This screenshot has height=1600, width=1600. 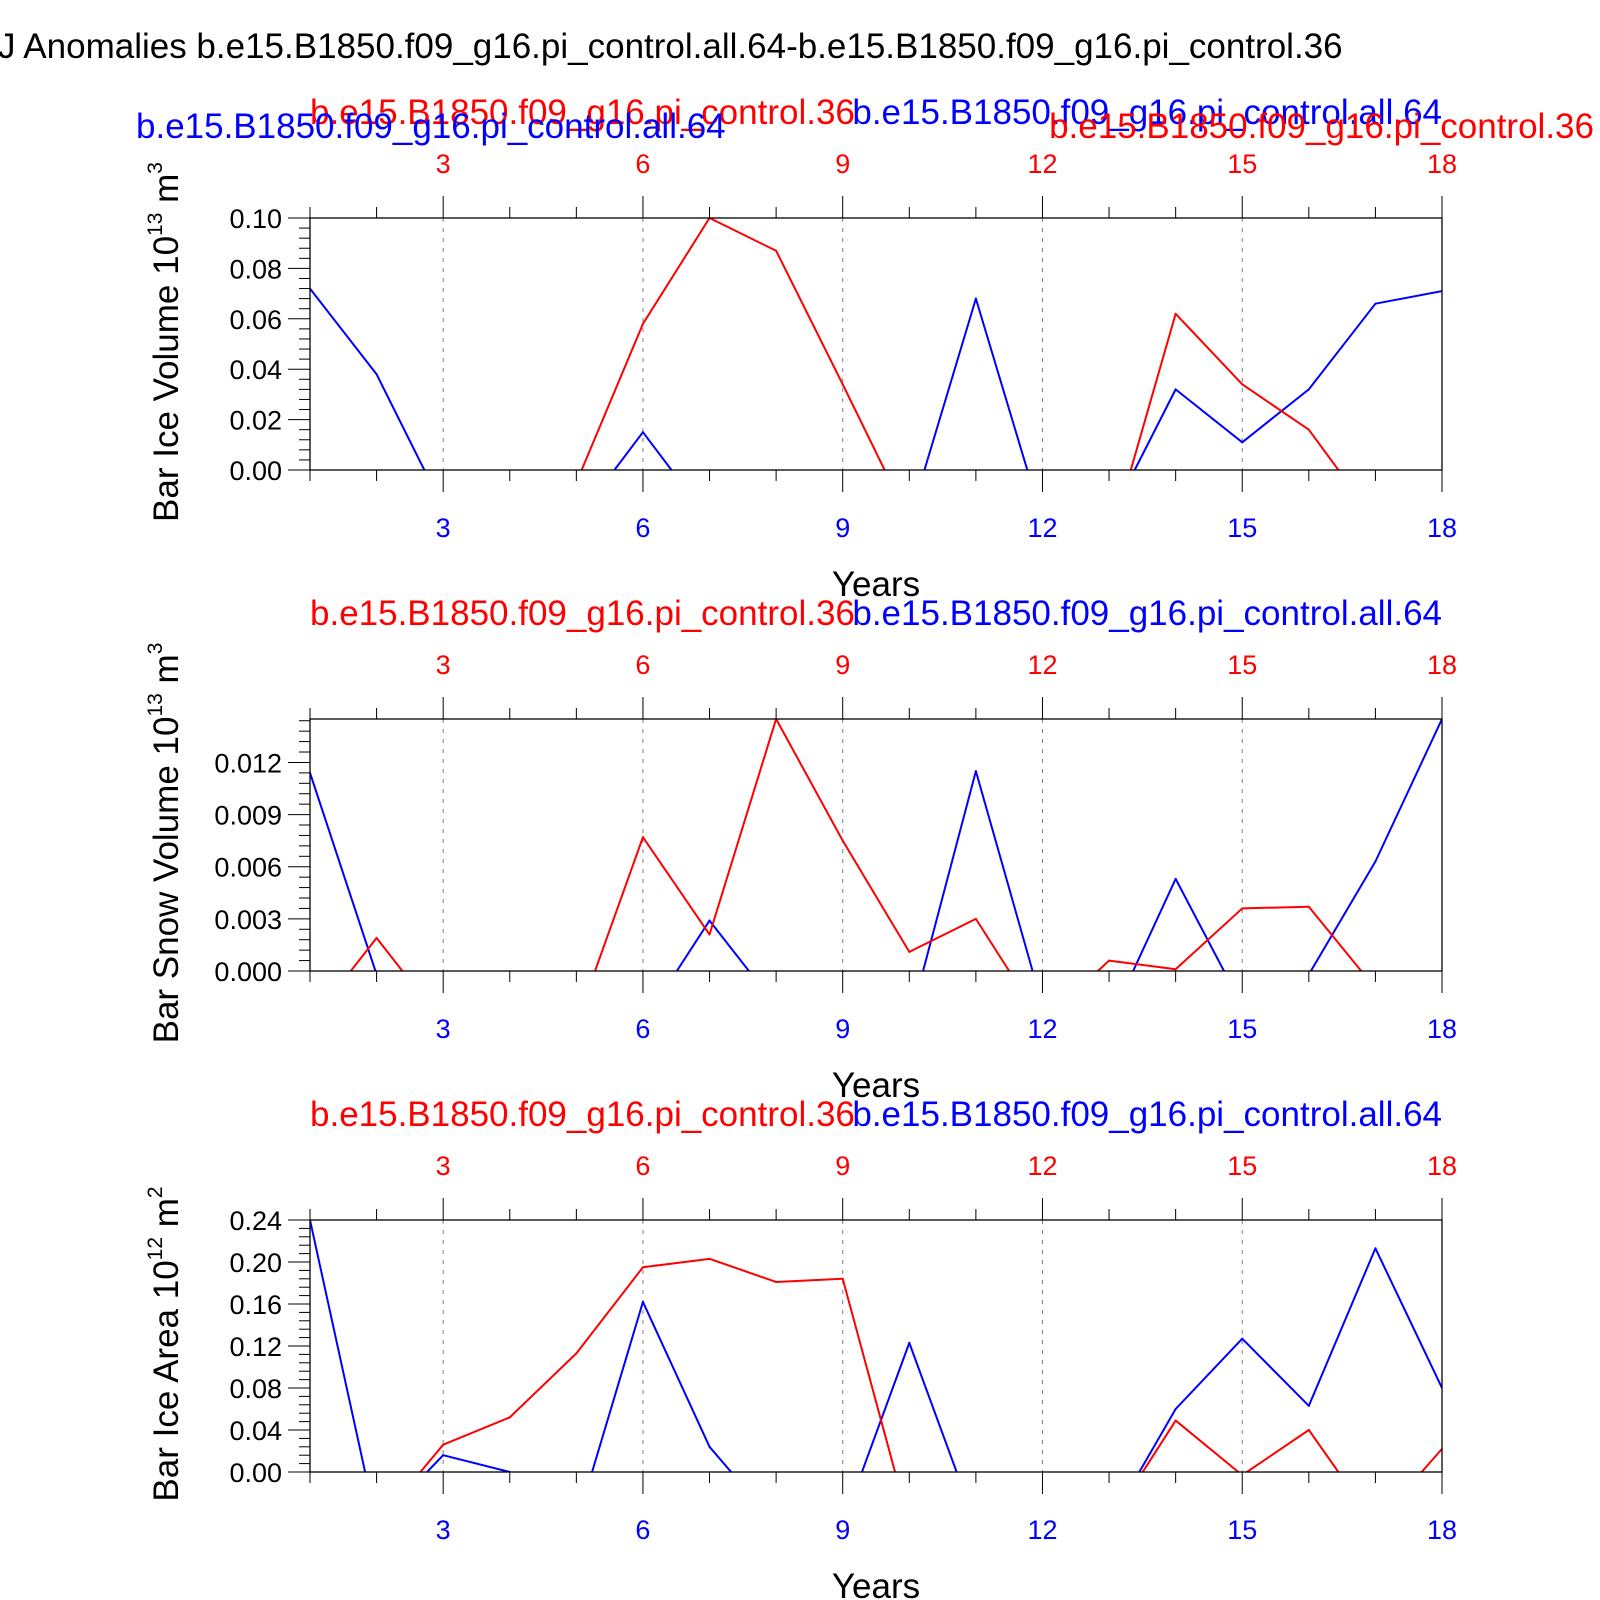 I want to click on x-top-tick-label: 6, so click(x=642, y=164).